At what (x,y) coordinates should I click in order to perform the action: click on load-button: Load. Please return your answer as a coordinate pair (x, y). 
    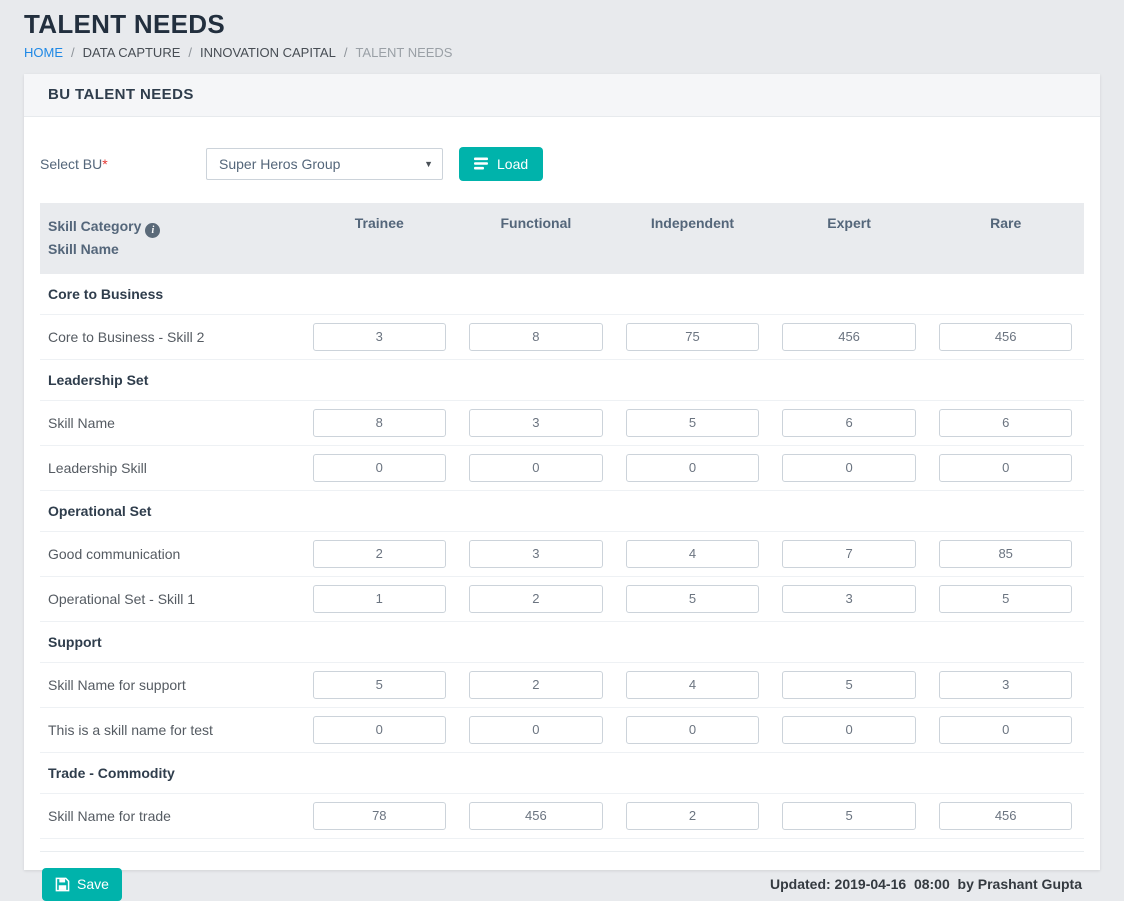
    Looking at the image, I should click on (501, 163).